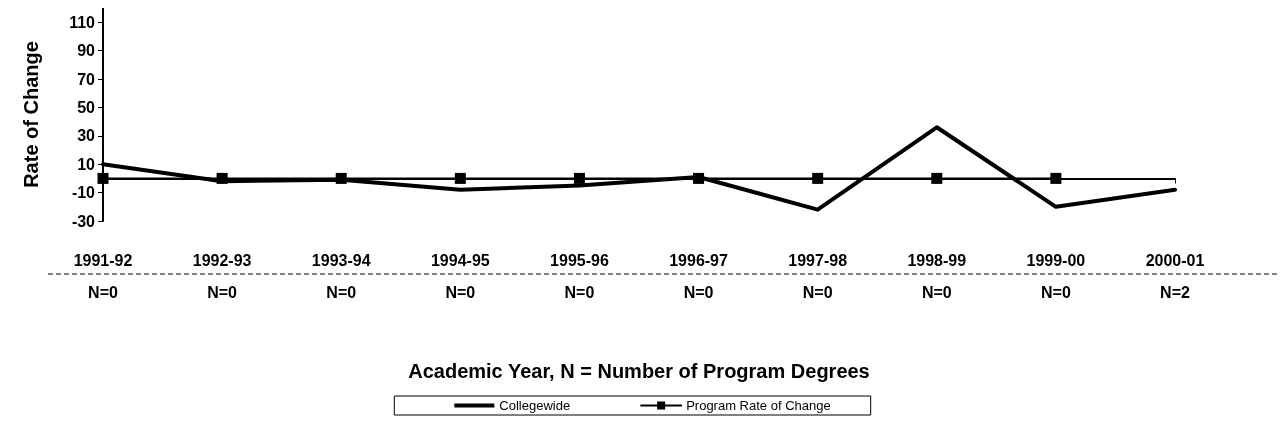 Image resolution: width=1285 pixels, height=425 pixels. I want to click on x-tick-label: 1999-00 N=0, so click(1056, 276).